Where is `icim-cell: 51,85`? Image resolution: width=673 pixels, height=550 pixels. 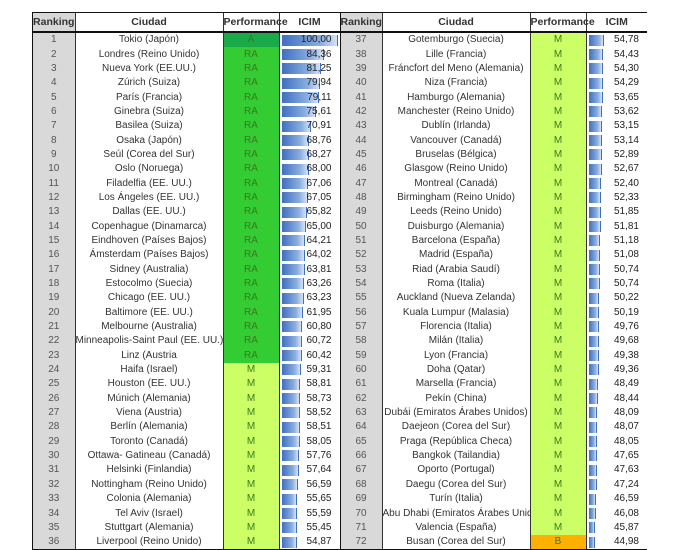
icim-cell: 51,85 is located at coordinates (616, 212).